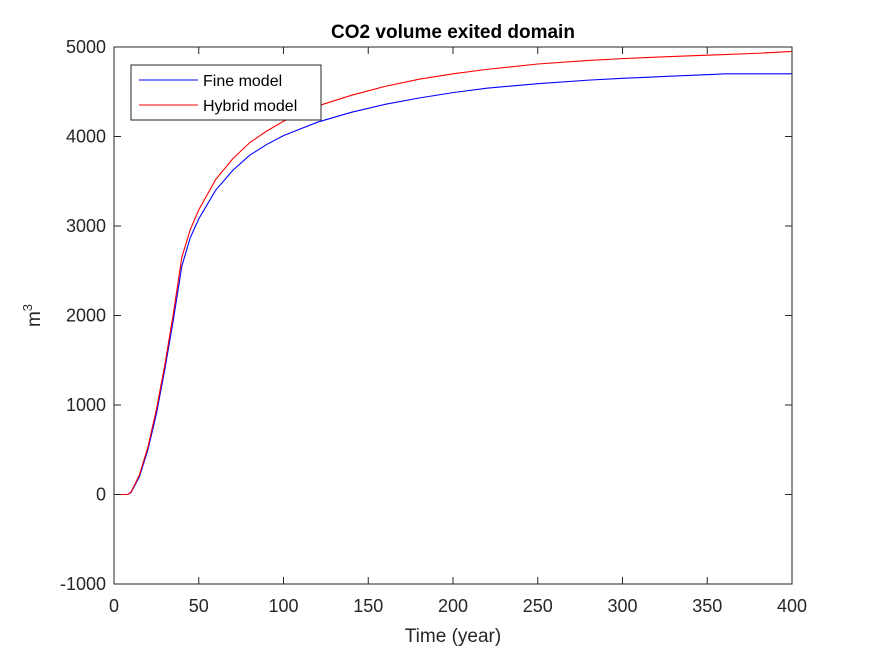  What do you see at coordinates (250, 106) in the screenshot?
I see `legend-label-hybrid-model: Hybrid model` at bounding box center [250, 106].